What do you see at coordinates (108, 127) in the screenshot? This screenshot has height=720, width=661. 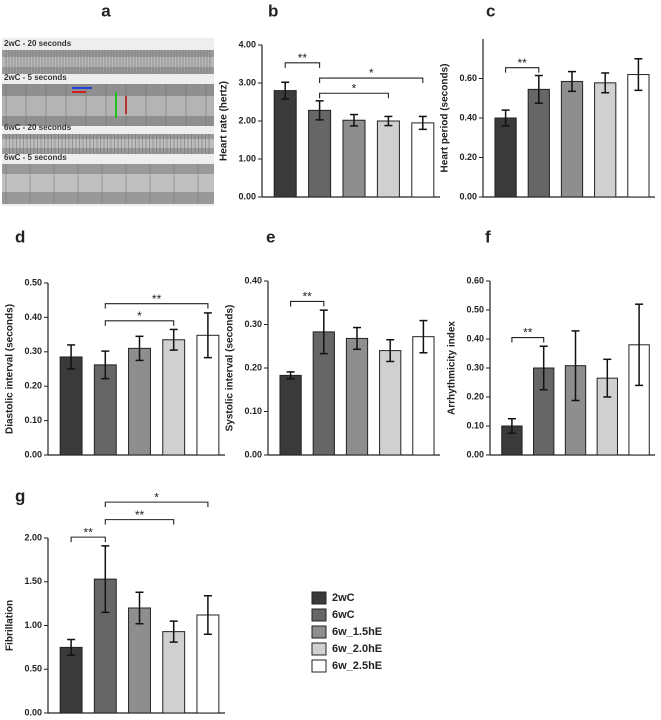 I see `kymograph-stripes` at bounding box center [108, 127].